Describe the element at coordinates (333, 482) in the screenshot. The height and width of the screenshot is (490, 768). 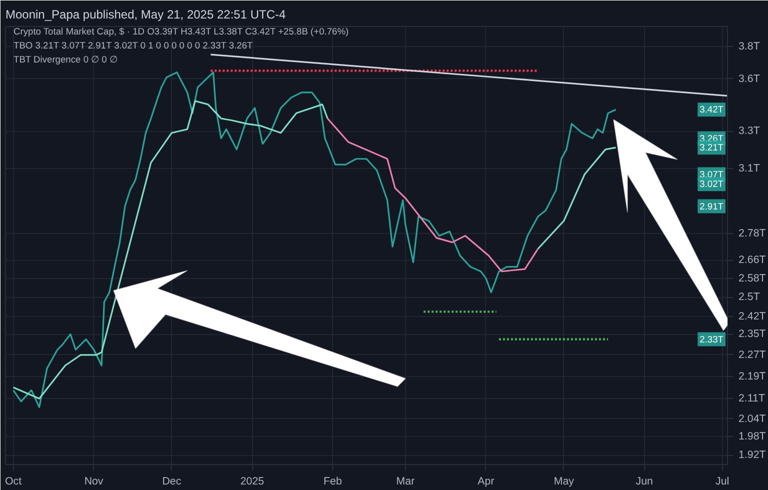
I see `x-tick-label: Feb` at that location.